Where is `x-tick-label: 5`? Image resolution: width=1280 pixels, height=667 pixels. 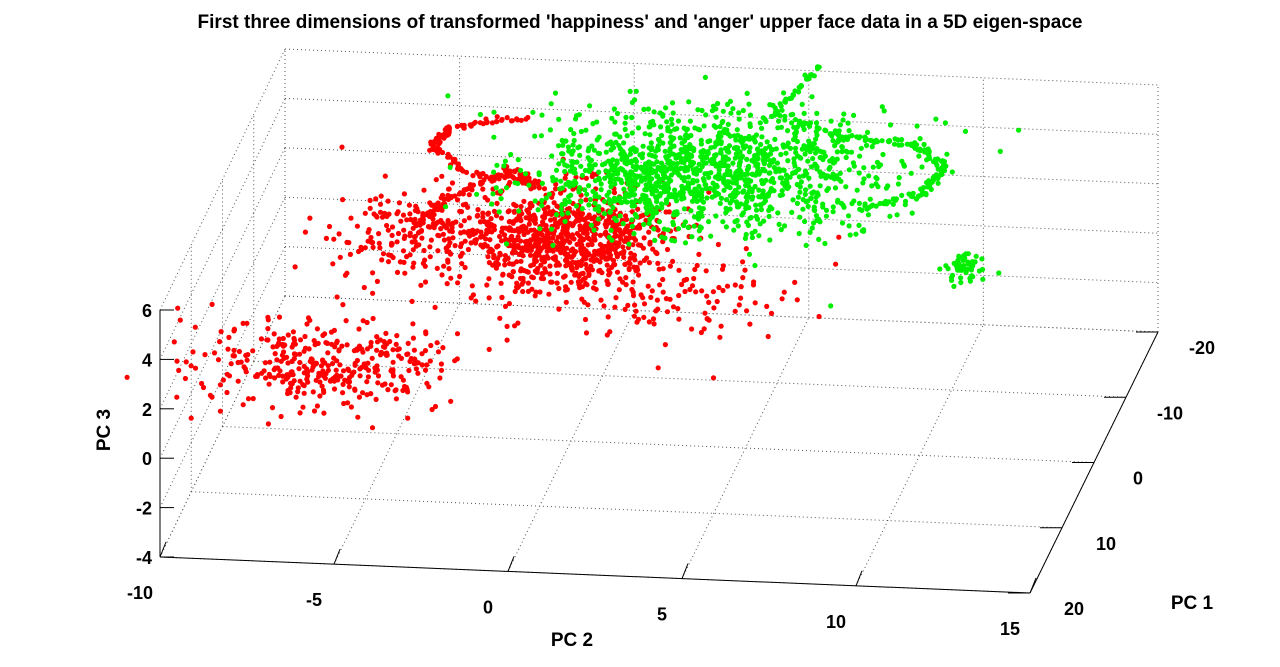
x-tick-label: 5 is located at coordinates (662, 615).